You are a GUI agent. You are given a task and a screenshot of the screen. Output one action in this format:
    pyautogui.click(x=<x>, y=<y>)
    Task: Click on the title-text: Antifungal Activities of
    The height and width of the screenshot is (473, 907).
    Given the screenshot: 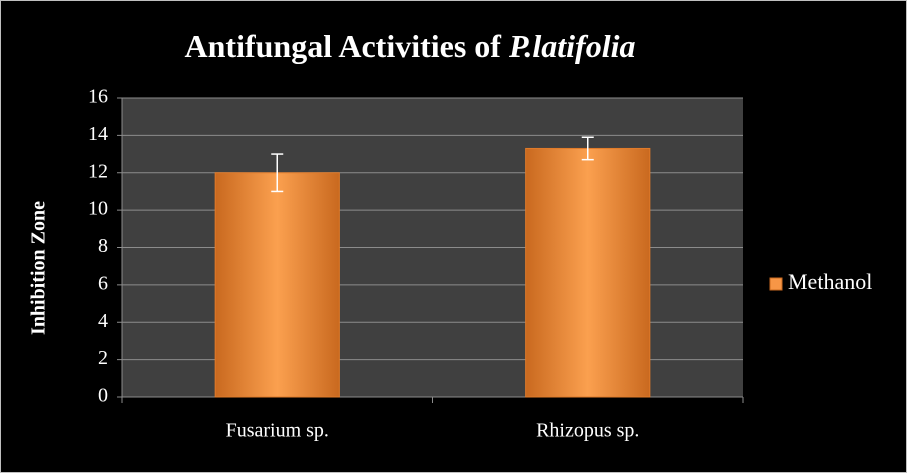 What is the action you would take?
    pyautogui.click(x=343, y=46)
    